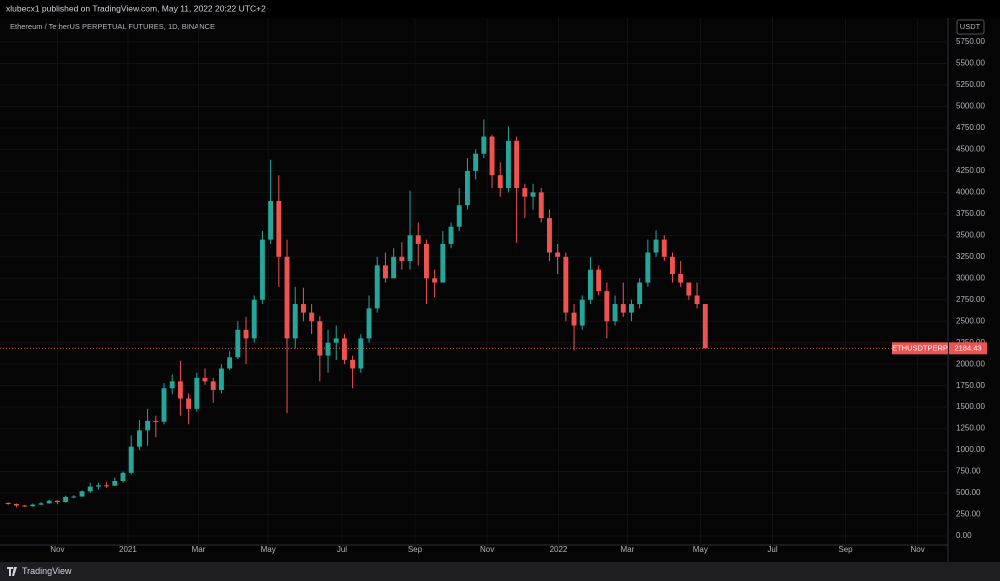 The image size is (1000, 581). Describe the element at coordinates (970, 256) in the screenshot. I see `y-tick-label: 3250.00` at that location.